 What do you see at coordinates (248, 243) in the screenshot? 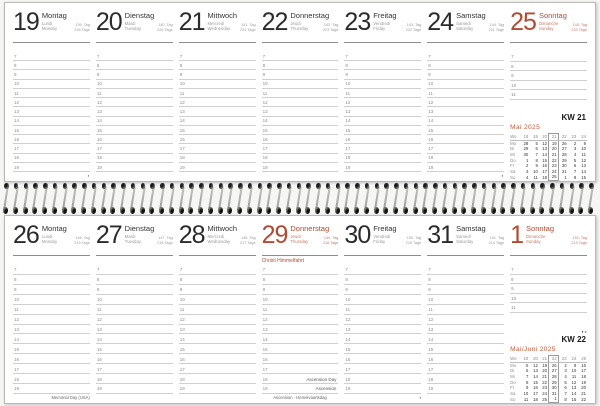
I see `days-remaining: 217 Tage` at bounding box center [248, 243].